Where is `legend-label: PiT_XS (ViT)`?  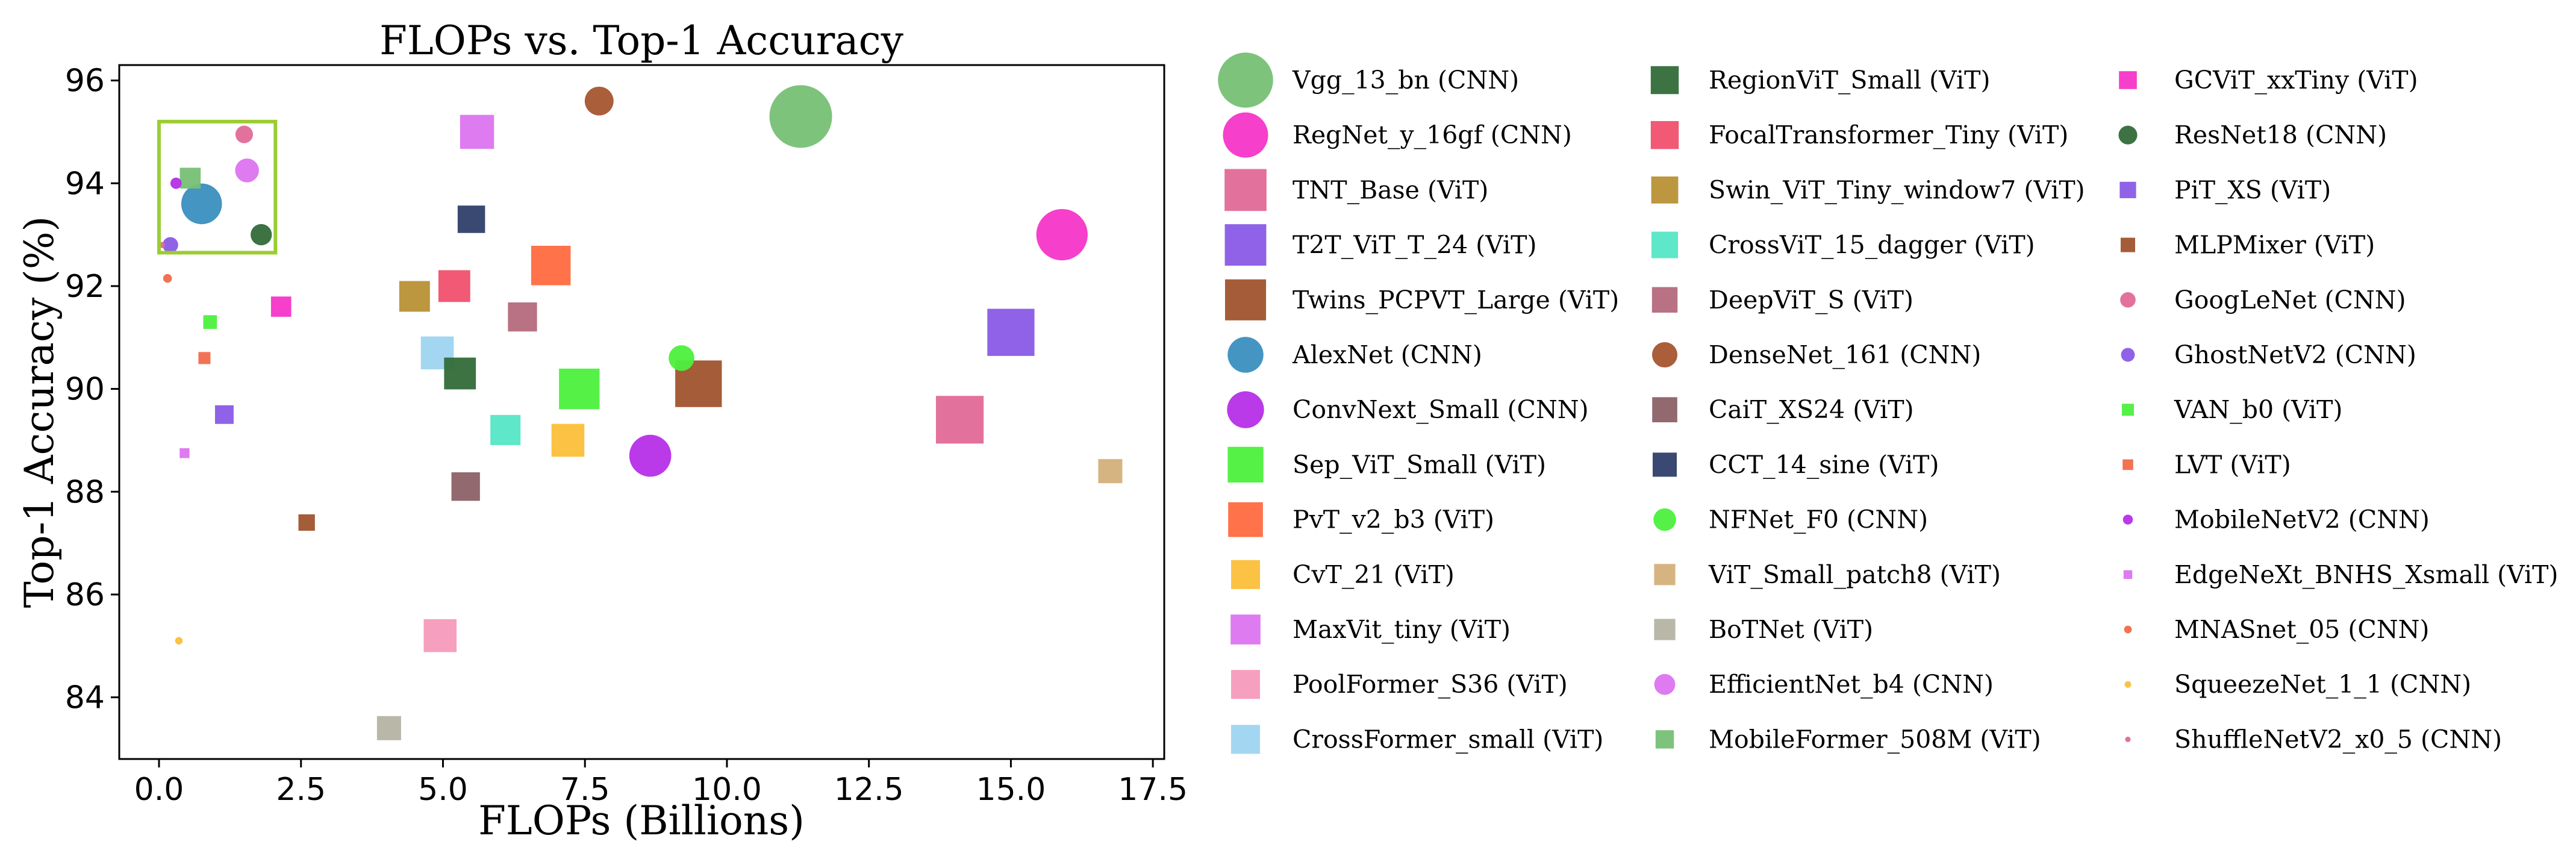 legend-label: PiT_XS (ViT) is located at coordinates (2252, 189).